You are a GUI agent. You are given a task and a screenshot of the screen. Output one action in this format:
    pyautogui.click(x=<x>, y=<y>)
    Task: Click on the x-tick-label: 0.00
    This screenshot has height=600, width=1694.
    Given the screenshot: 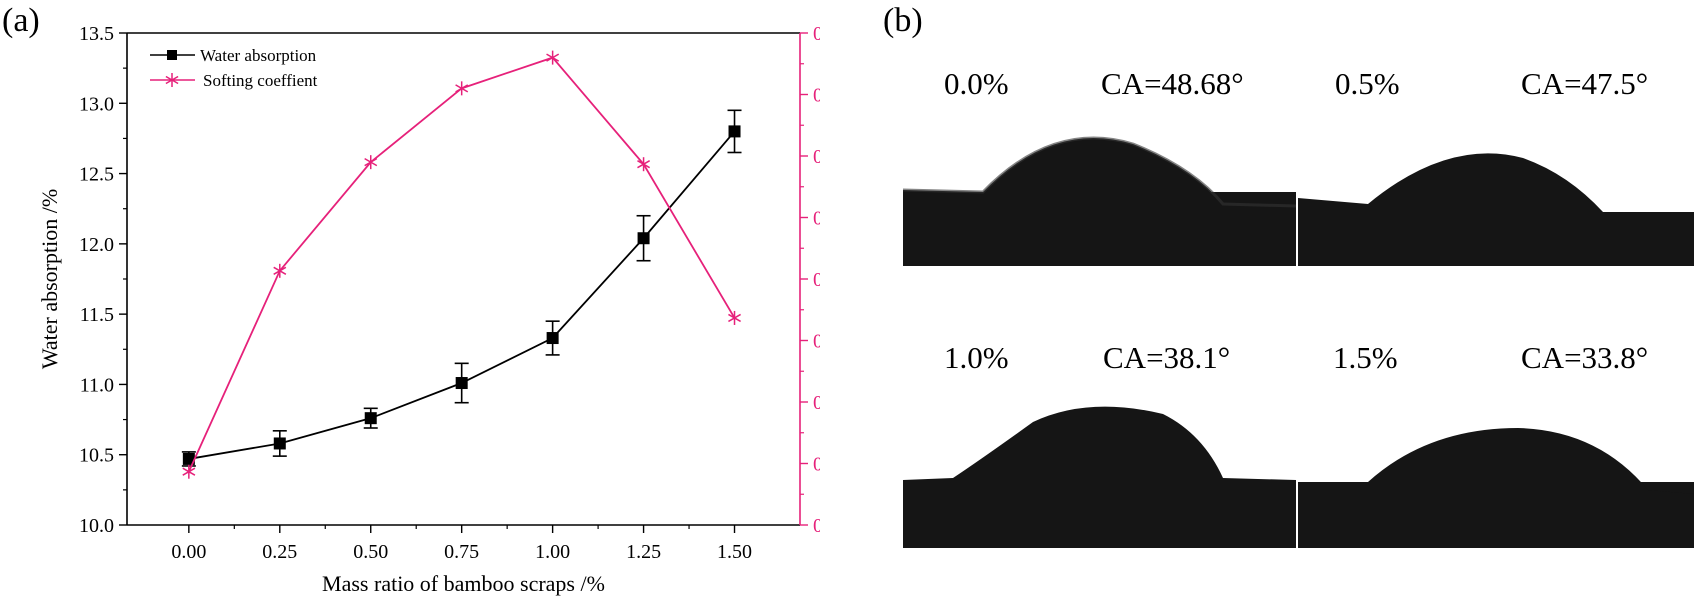 What is the action you would take?
    pyautogui.click(x=188, y=552)
    